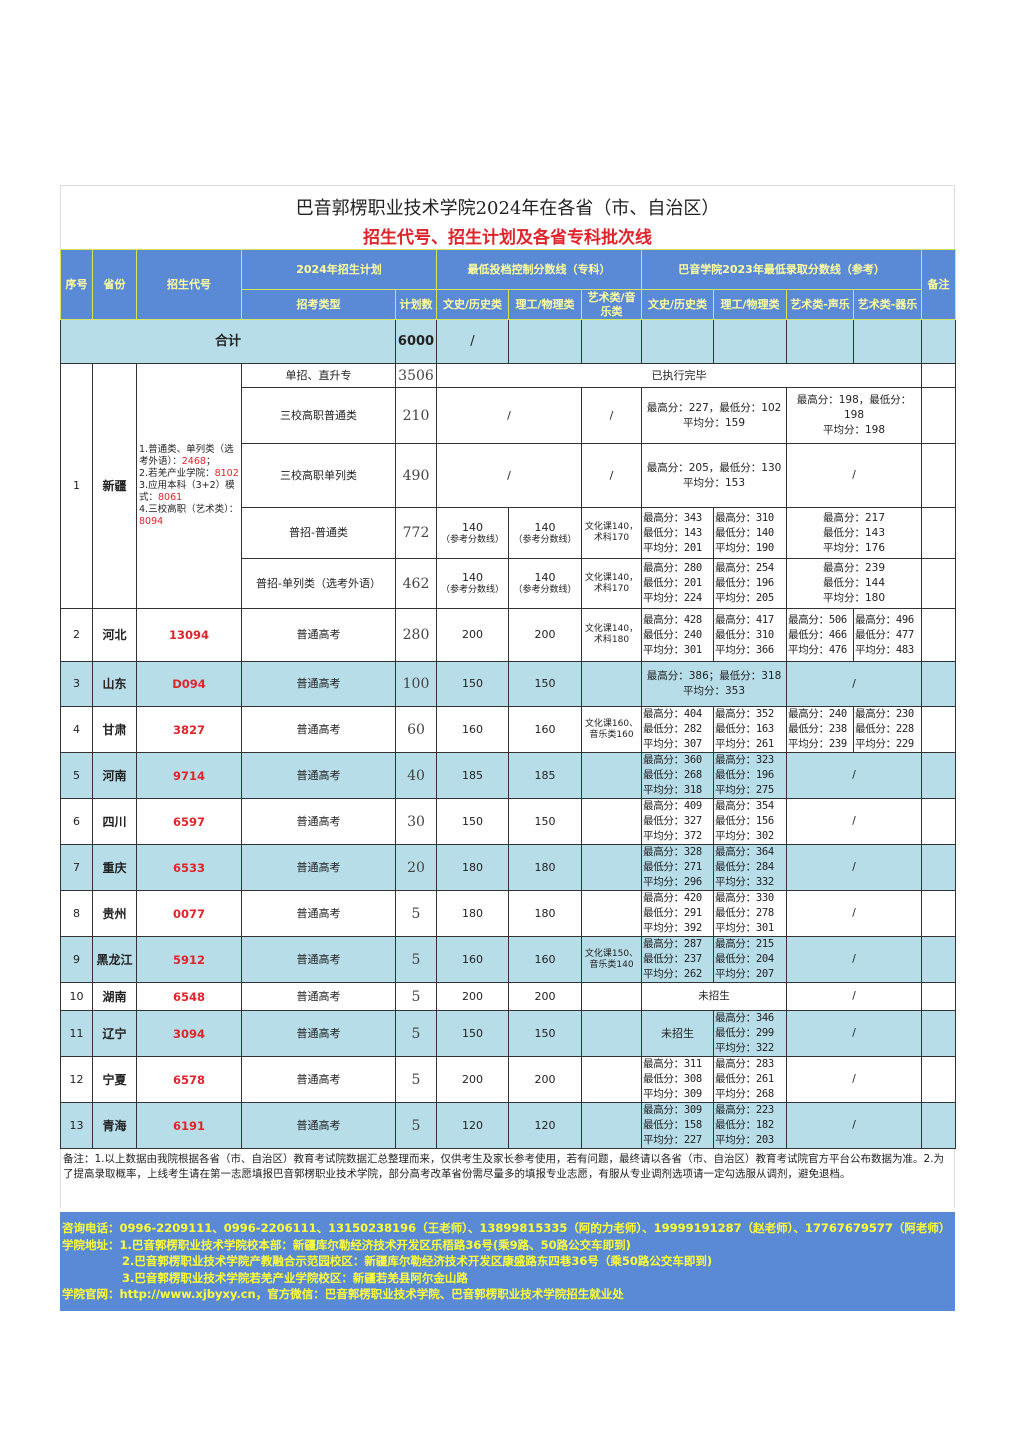 This screenshot has height=1448, width=1024. Describe the element at coordinates (472, 996) in the screenshot. I see `min-score-wen: 200` at that location.